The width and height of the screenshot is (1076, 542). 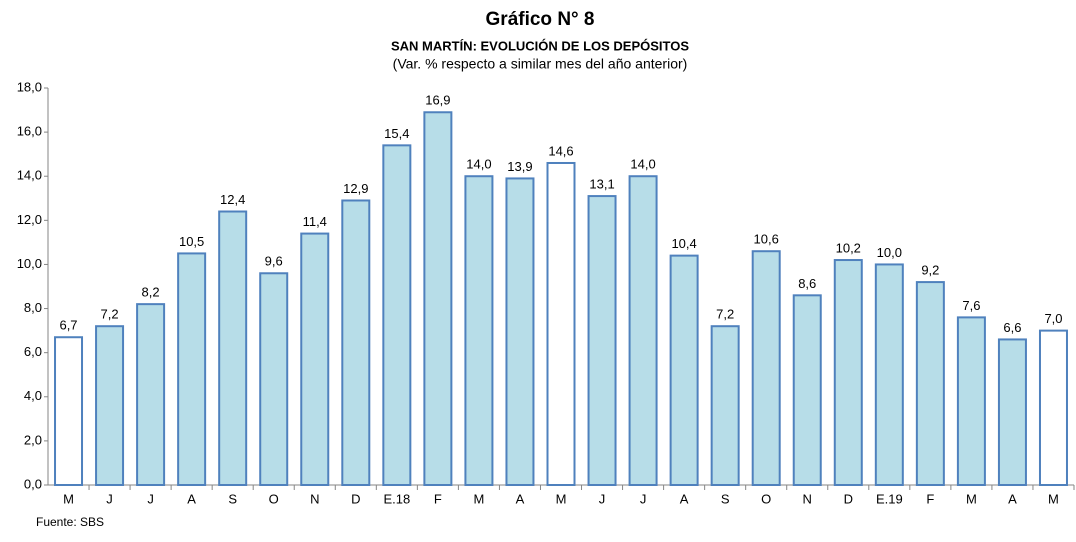 I want to click on value-label: 8,6, so click(x=807, y=283).